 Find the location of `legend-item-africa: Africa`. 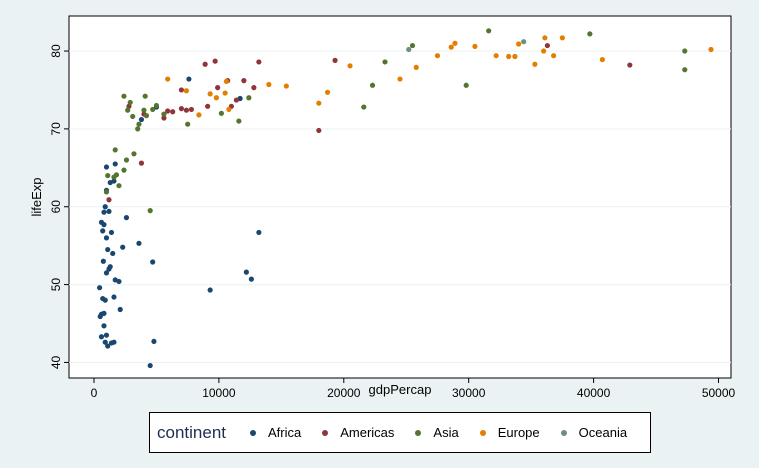

legend-item-africa: Africa is located at coordinates (275, 432).